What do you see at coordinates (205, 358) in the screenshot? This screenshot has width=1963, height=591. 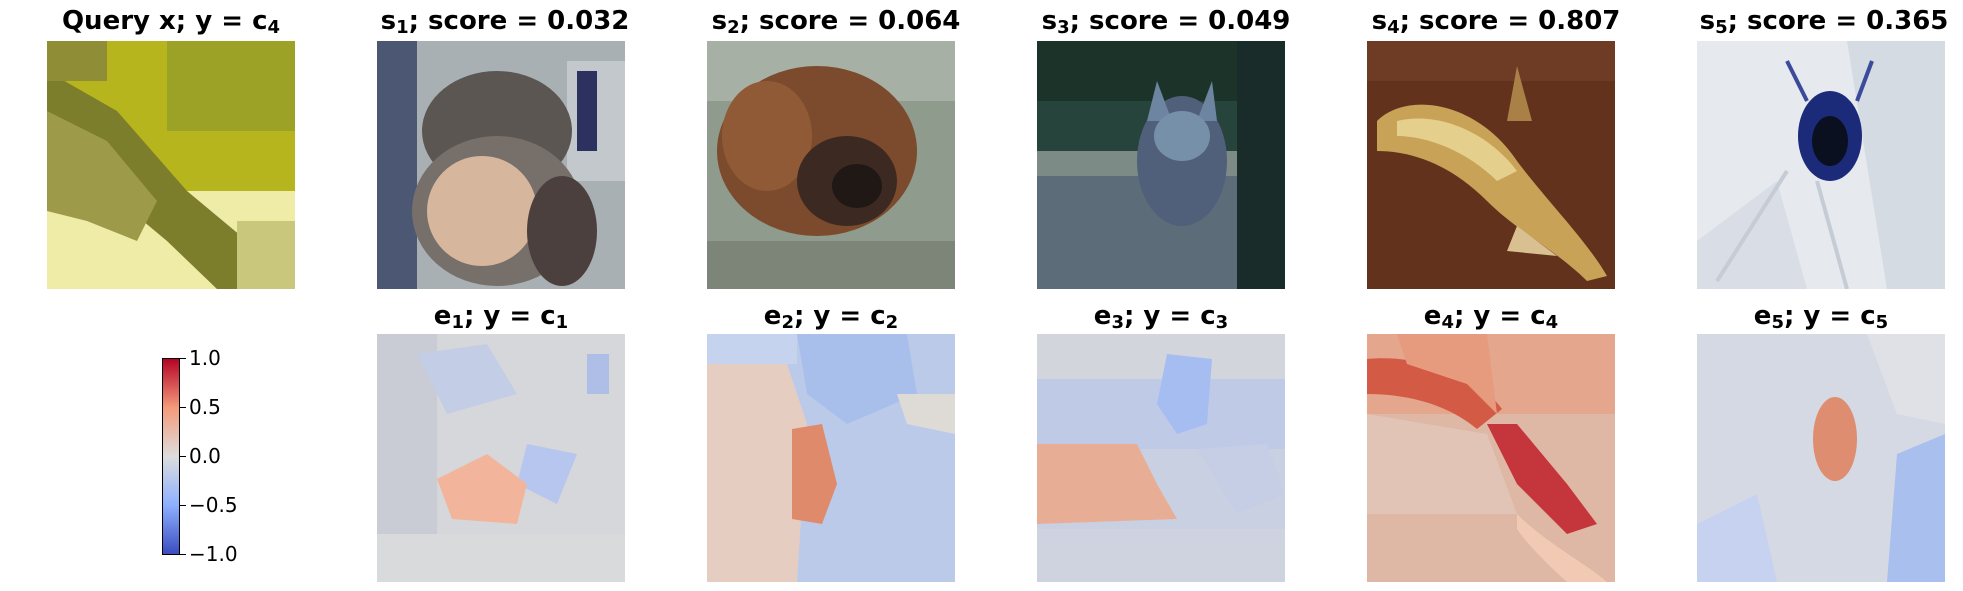 I see `colorbar-tick-label: 1.0` at bounding box center [205, 358].